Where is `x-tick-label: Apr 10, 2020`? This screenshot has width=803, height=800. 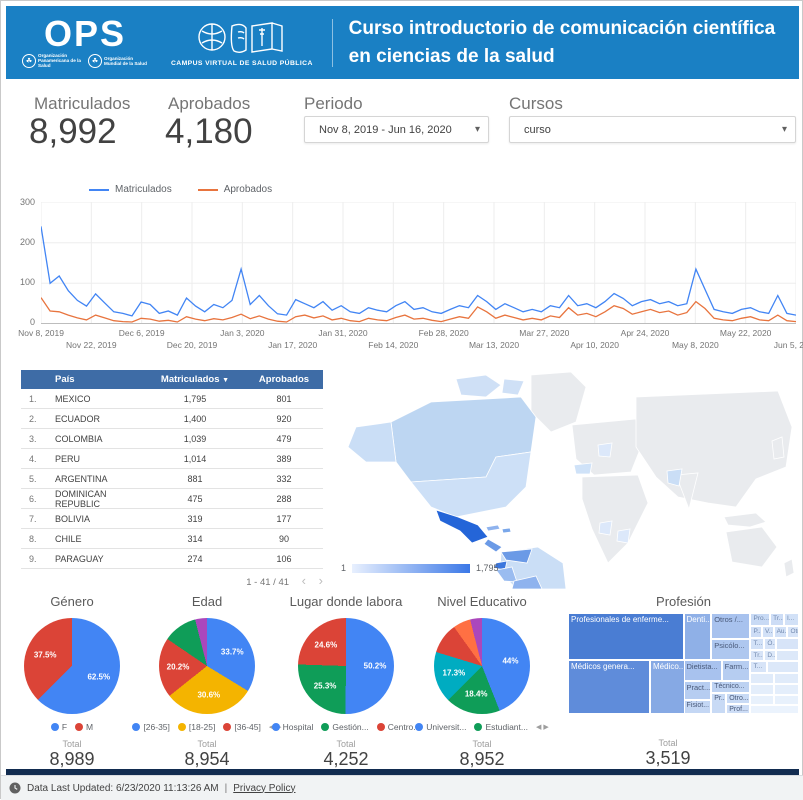 x-tick-label: Apr 10, 2020 is located at coordinates (594, 345).